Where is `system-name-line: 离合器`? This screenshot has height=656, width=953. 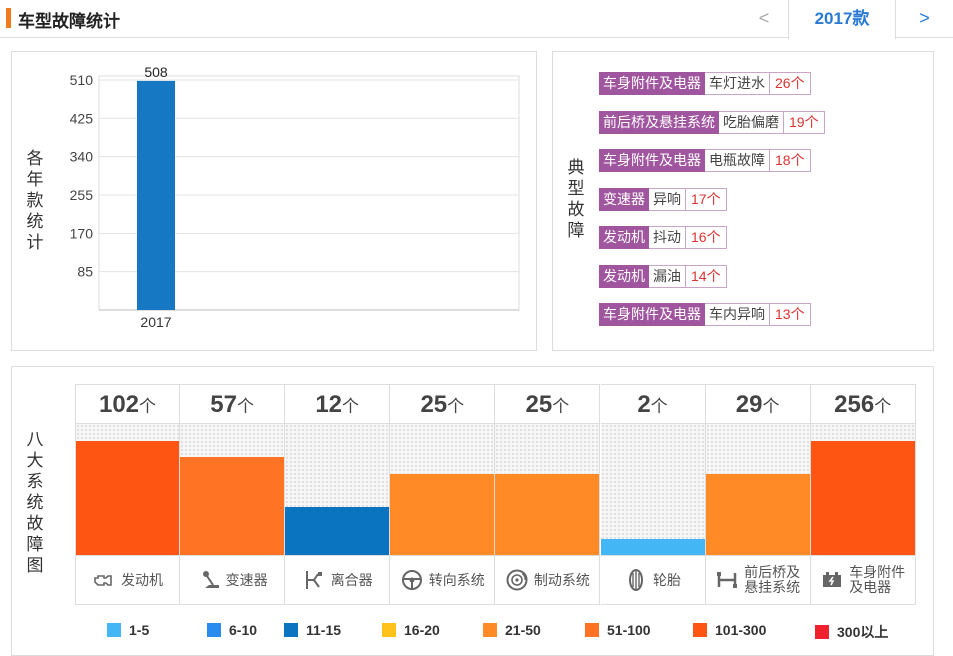 system-name-line: 离合器 is located at coordinates (351, 579).